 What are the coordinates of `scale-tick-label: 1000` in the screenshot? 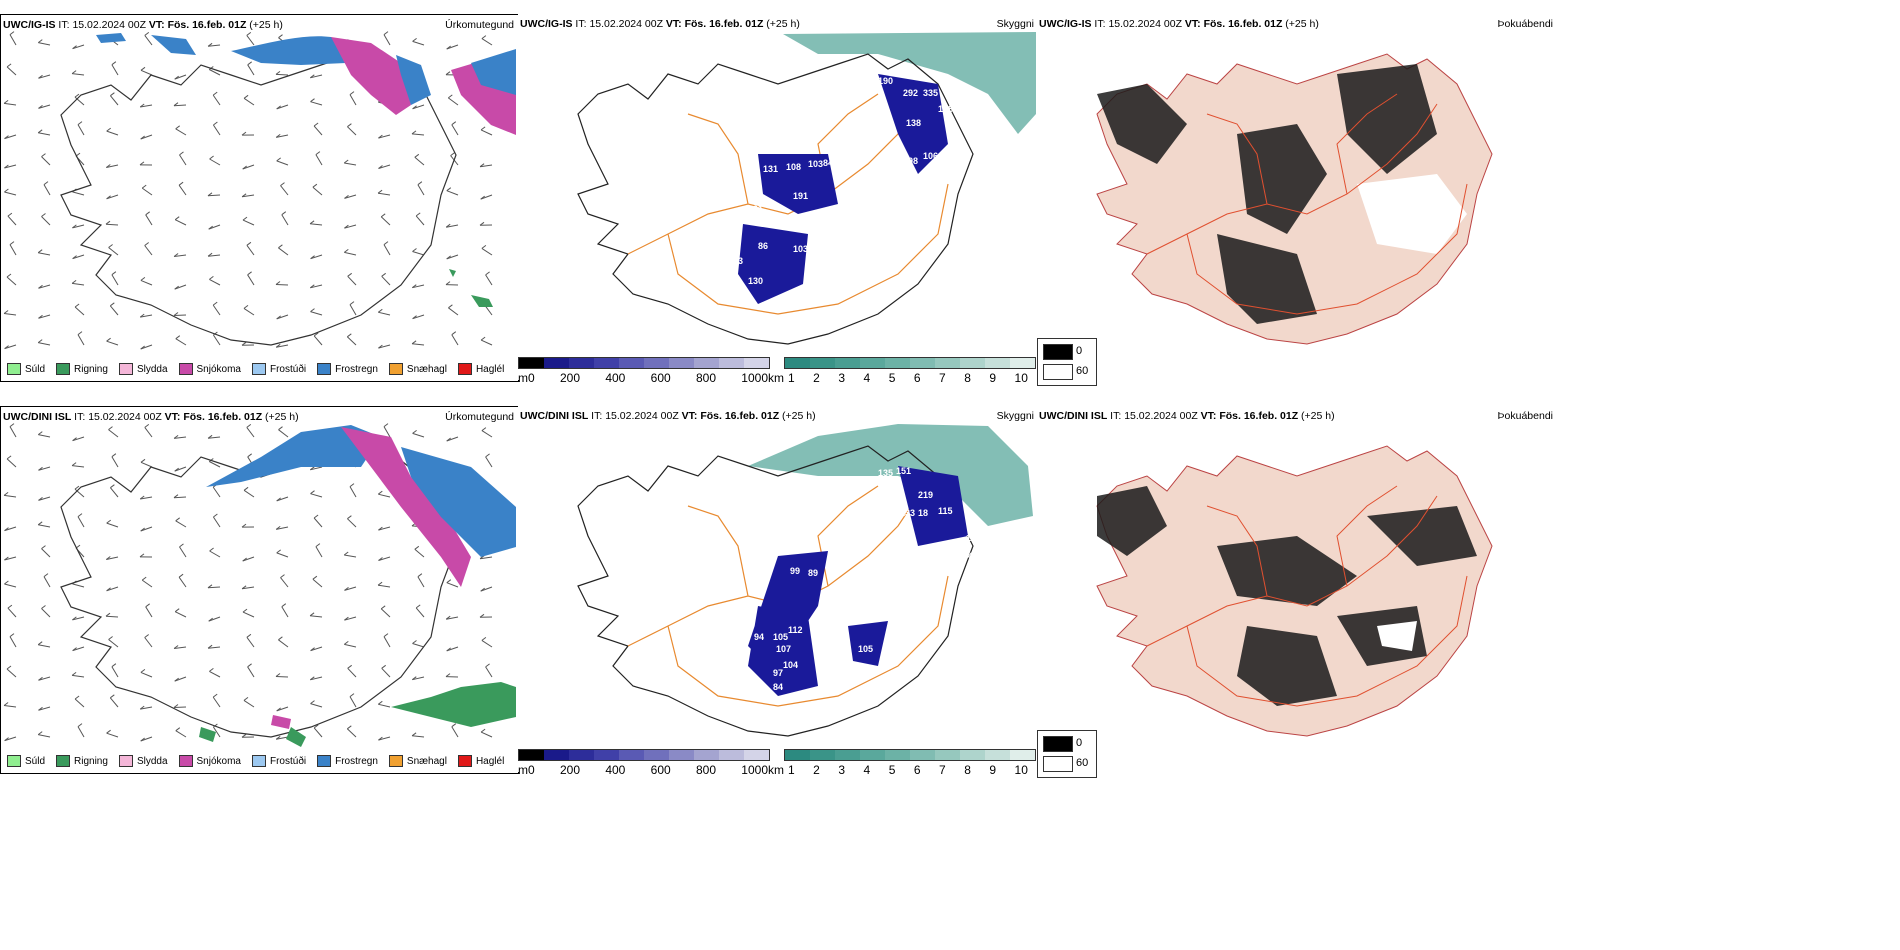 It's located at (754, 378).